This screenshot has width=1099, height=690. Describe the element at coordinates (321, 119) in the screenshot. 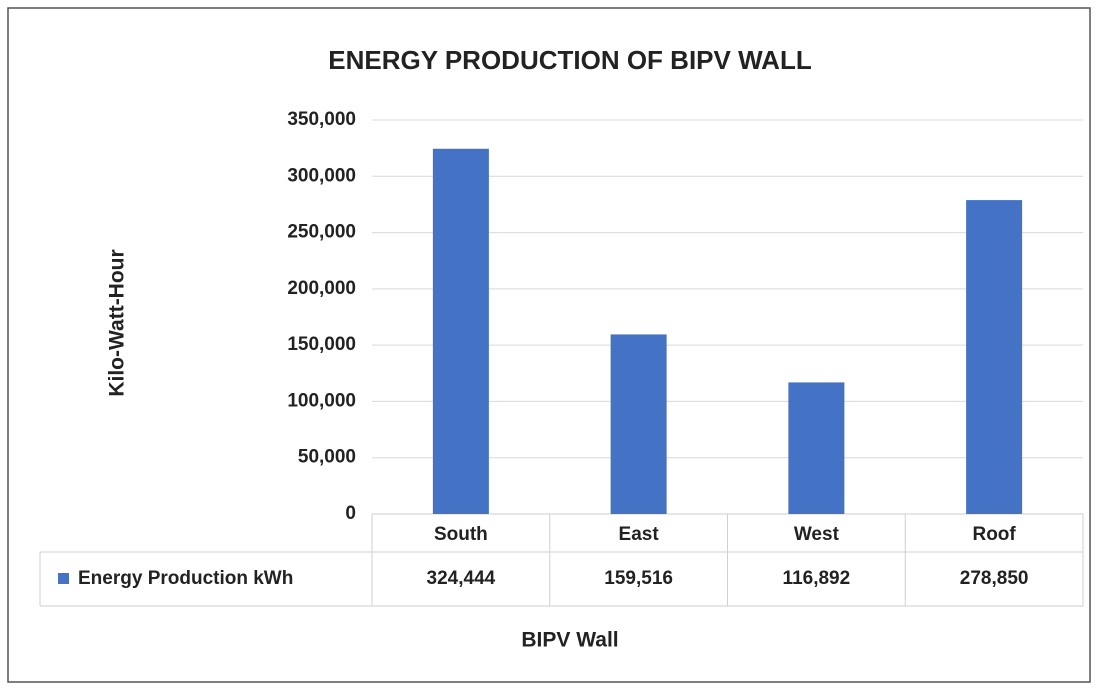

I see `y-tick-label: 350,000` at that location.